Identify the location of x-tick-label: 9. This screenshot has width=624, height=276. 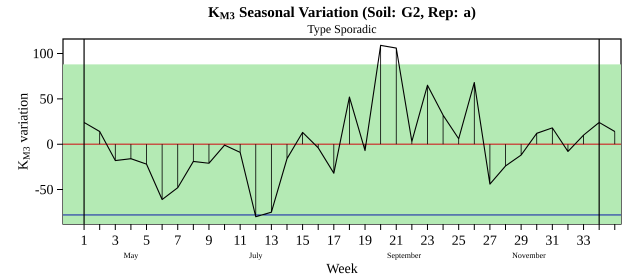
(209, 240).